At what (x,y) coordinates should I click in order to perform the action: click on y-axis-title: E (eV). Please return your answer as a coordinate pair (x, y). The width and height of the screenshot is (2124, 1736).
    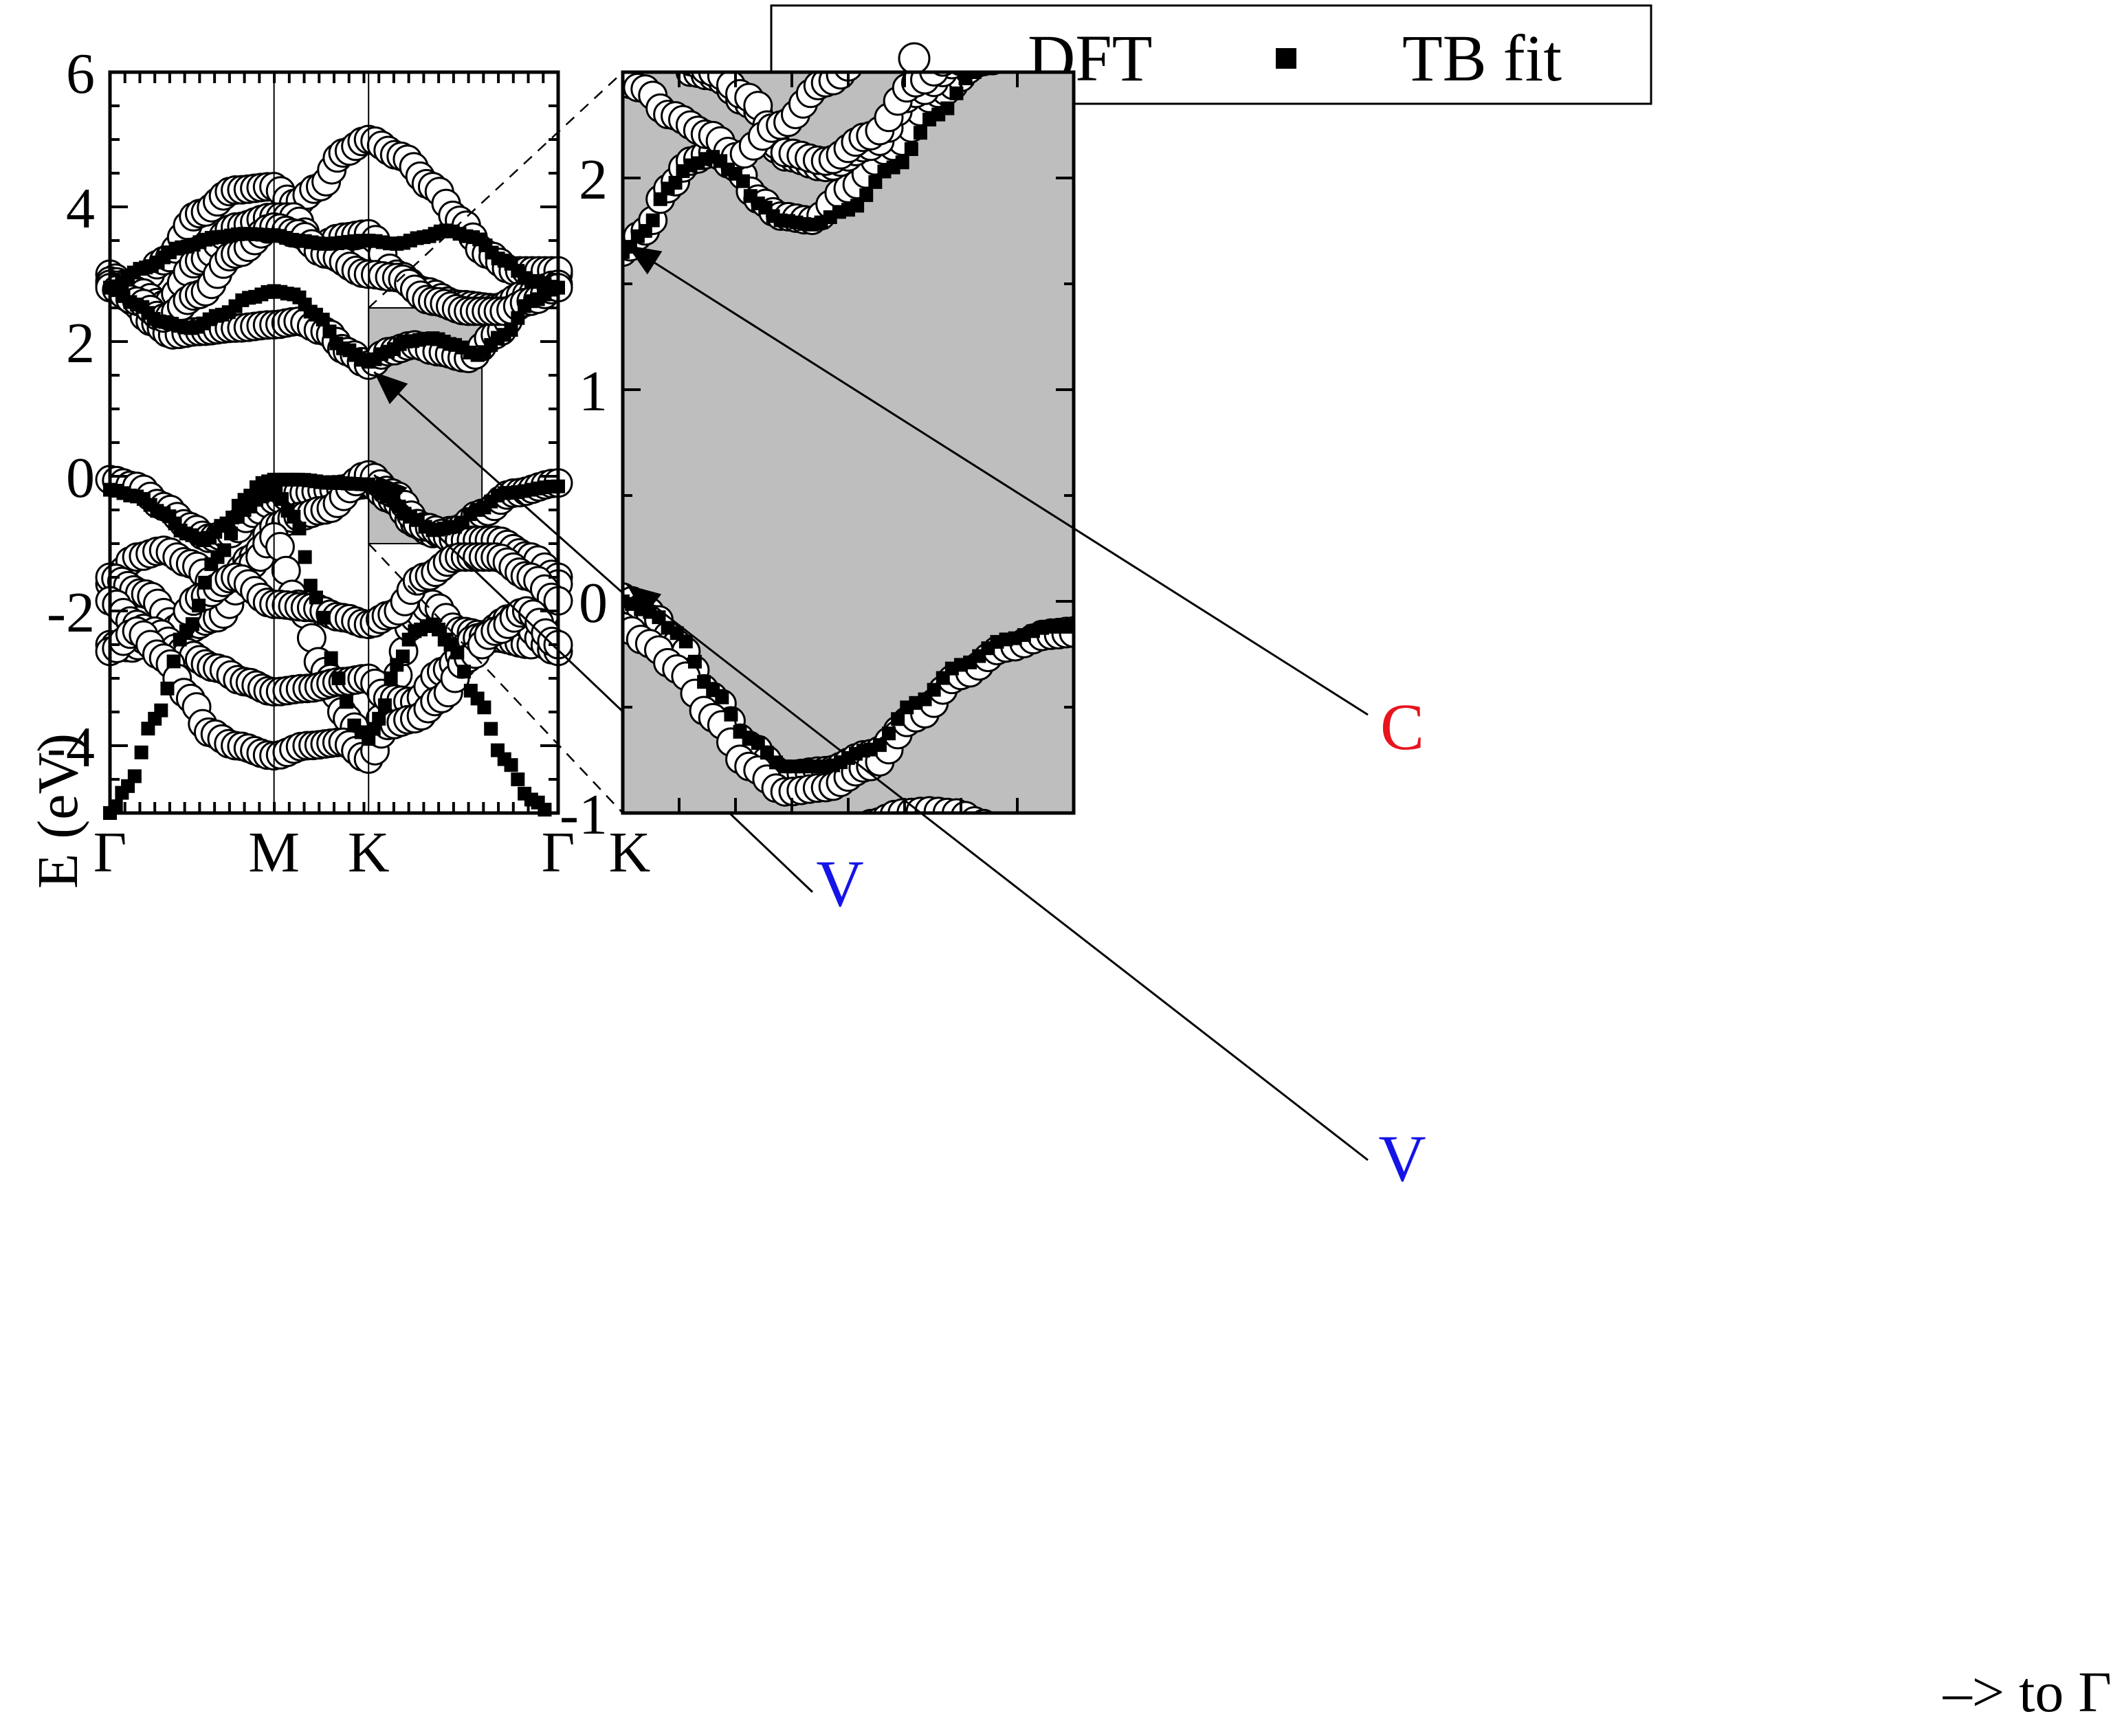
    Looking at the image, I should click on (58, 811).